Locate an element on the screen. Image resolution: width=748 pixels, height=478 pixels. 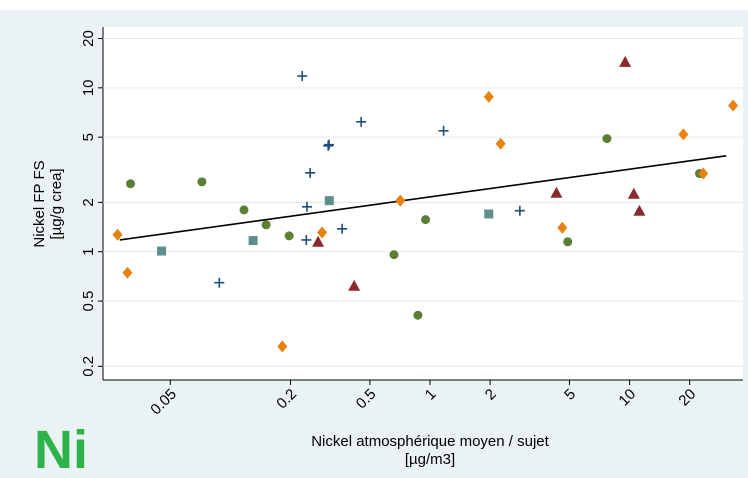
y-axis-label: [µg/g crea] is located at coordinates (56, 203).